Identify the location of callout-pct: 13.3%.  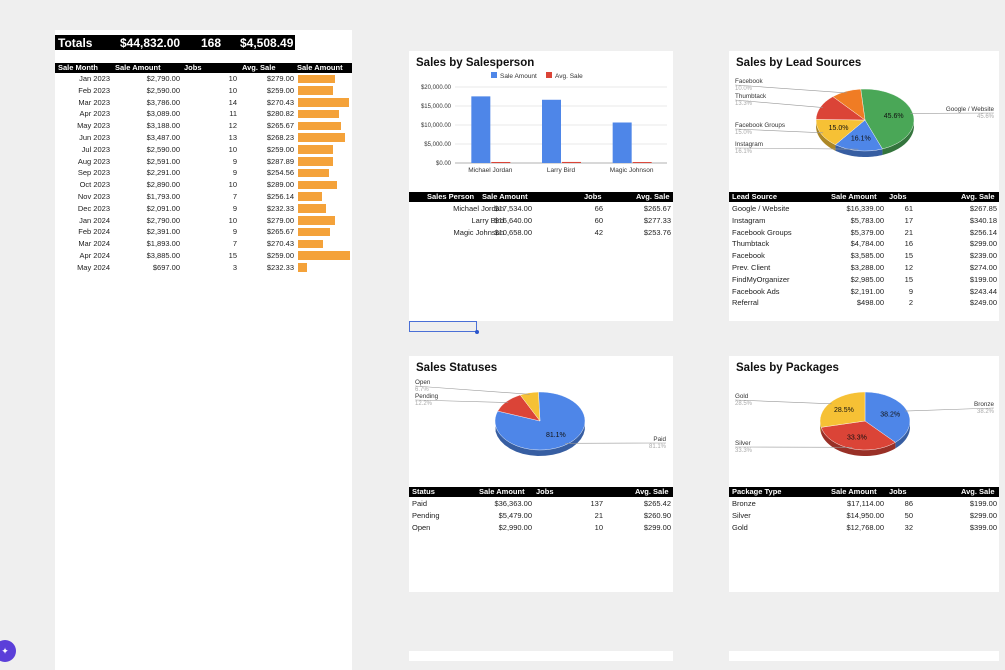
(744, 104).